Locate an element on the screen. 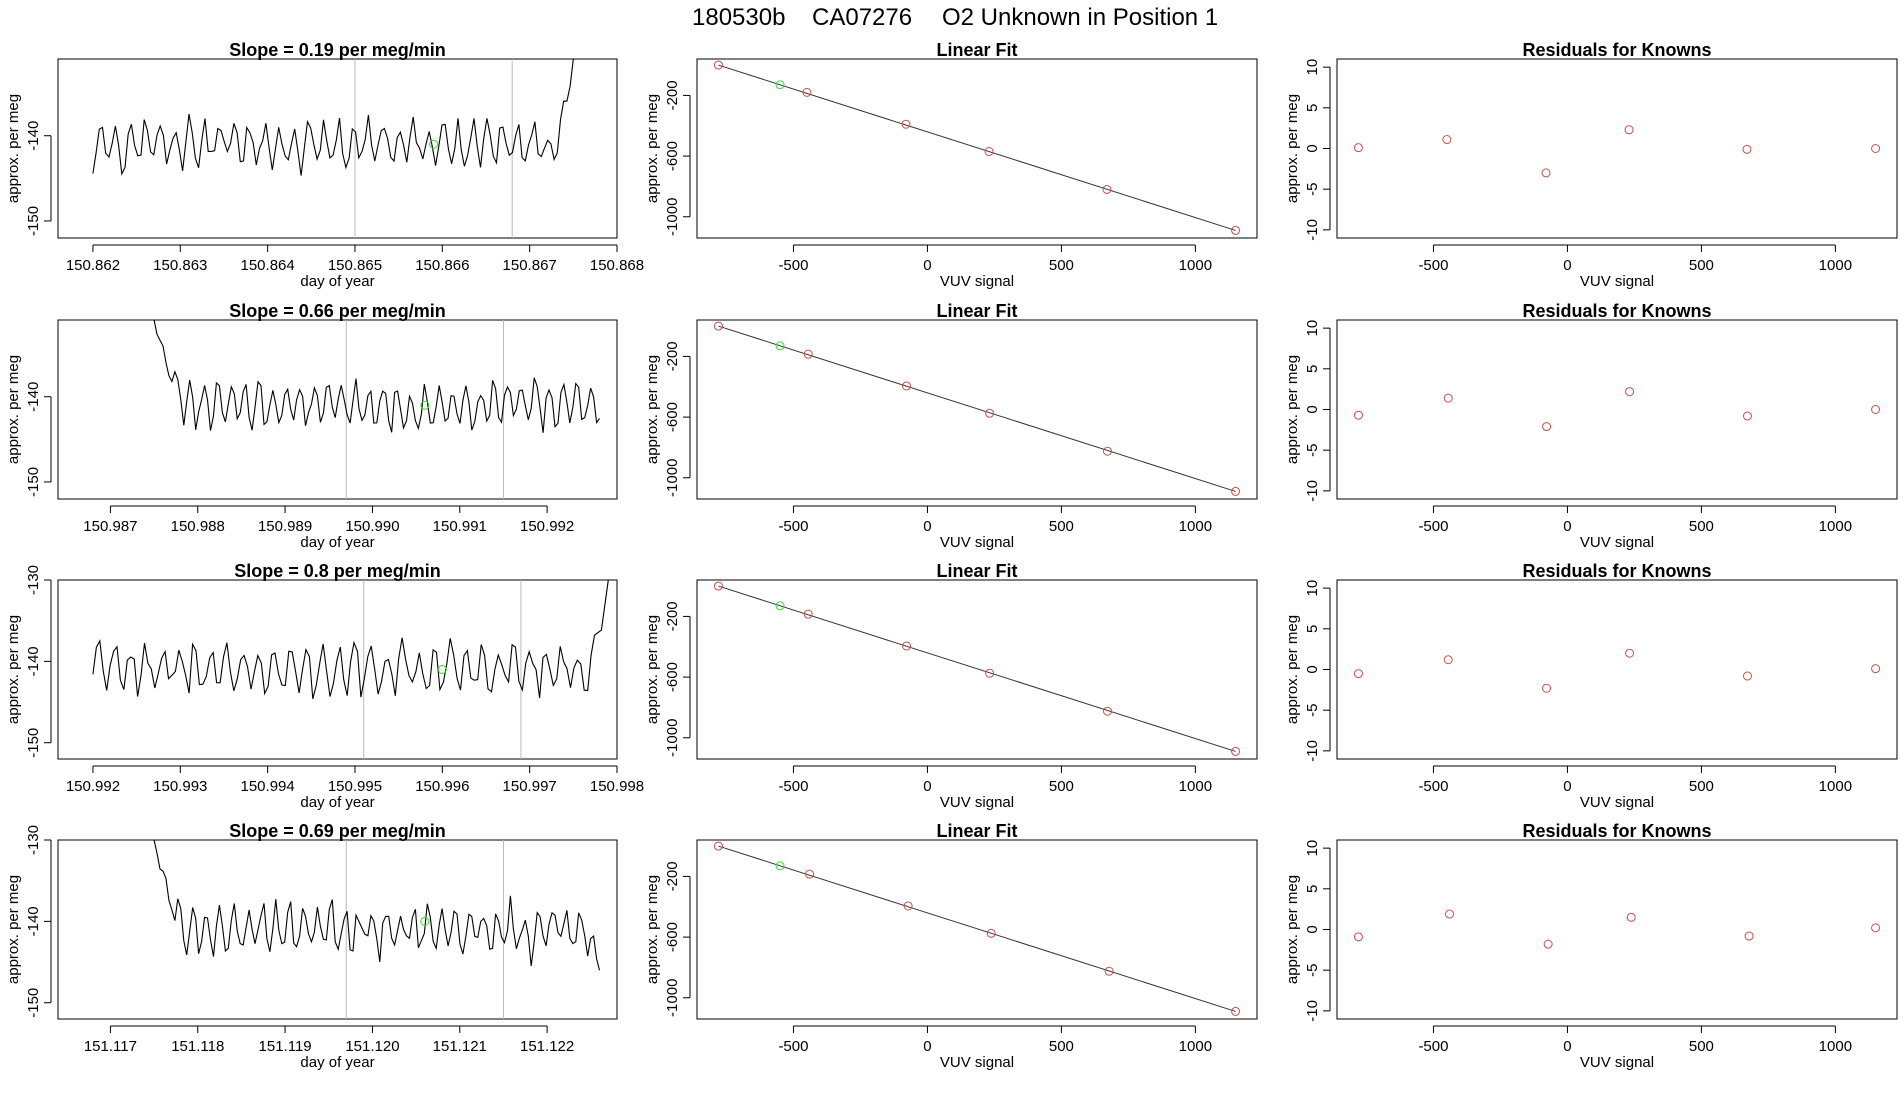 The width and height of the screenshot is (1900, 1100). x-tick-label: 150.992 is located at coordinates (93, 786).